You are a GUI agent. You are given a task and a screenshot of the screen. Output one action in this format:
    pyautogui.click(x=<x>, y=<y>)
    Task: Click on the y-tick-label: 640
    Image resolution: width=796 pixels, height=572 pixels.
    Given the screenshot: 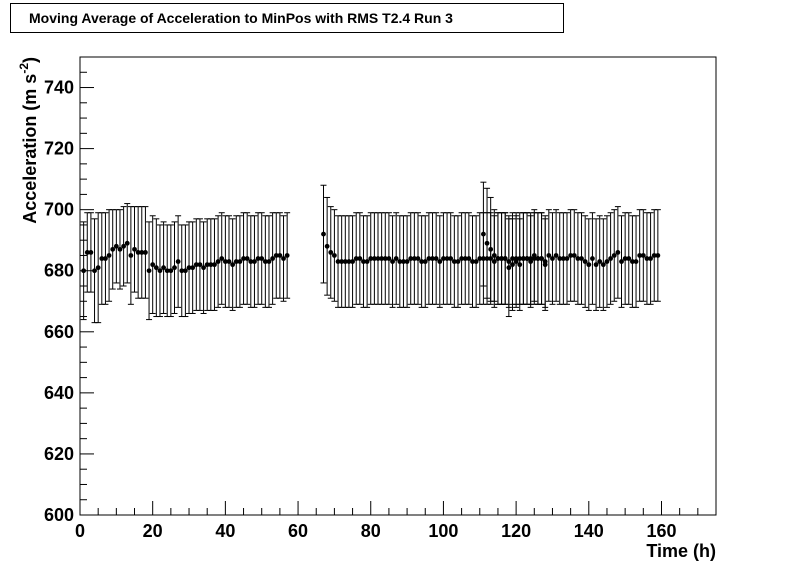 What is the action you would take?
    pyautogui.click(x=59, y=393)
    